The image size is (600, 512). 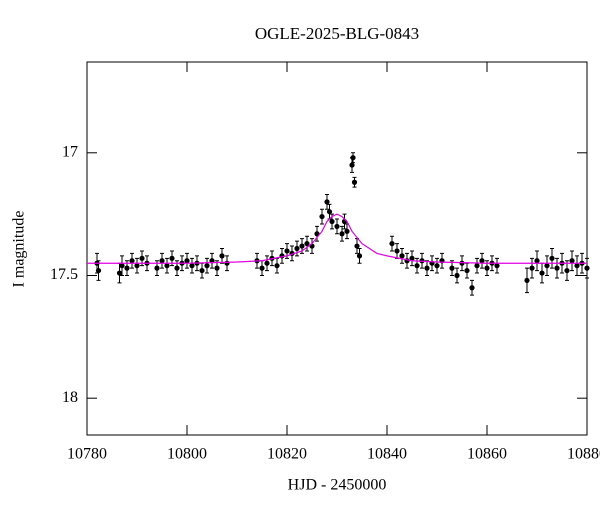 What do you see at coordinates (187, 454) in the screenshot?
I see `x-tick-label: 10800` at bounding box center [187, 454].